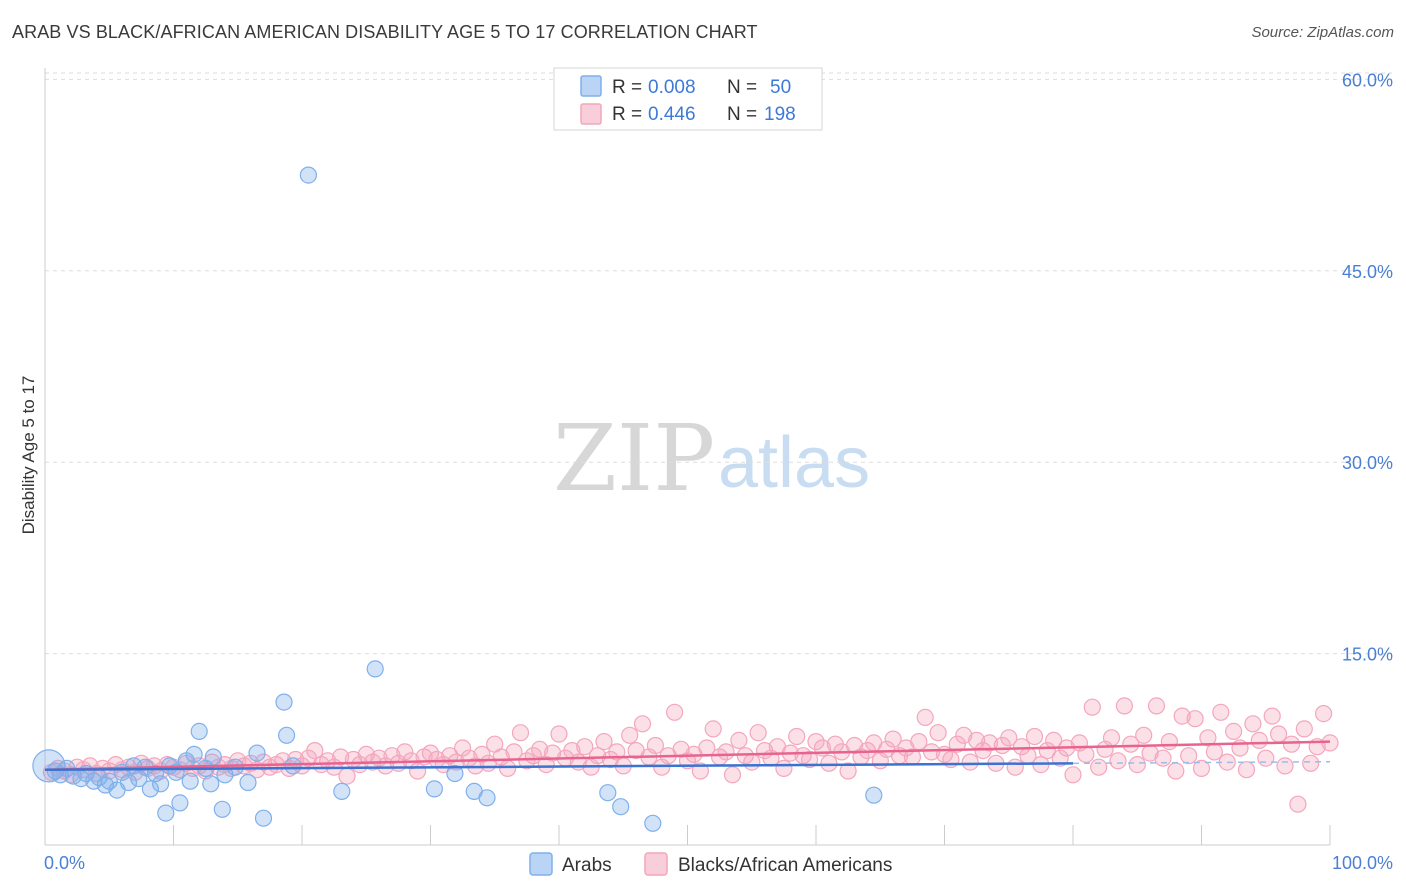 This screenshot has height=892, width=1406. I want to click on legend-n-value-blacks: 198, so click(780, 114).